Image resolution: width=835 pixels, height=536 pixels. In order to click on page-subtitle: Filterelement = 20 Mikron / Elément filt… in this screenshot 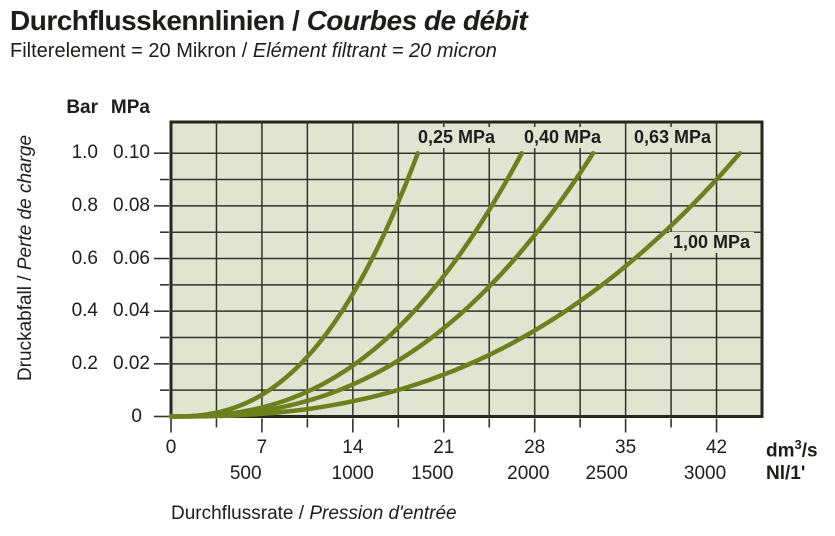, I will do `click(253, 51)`.